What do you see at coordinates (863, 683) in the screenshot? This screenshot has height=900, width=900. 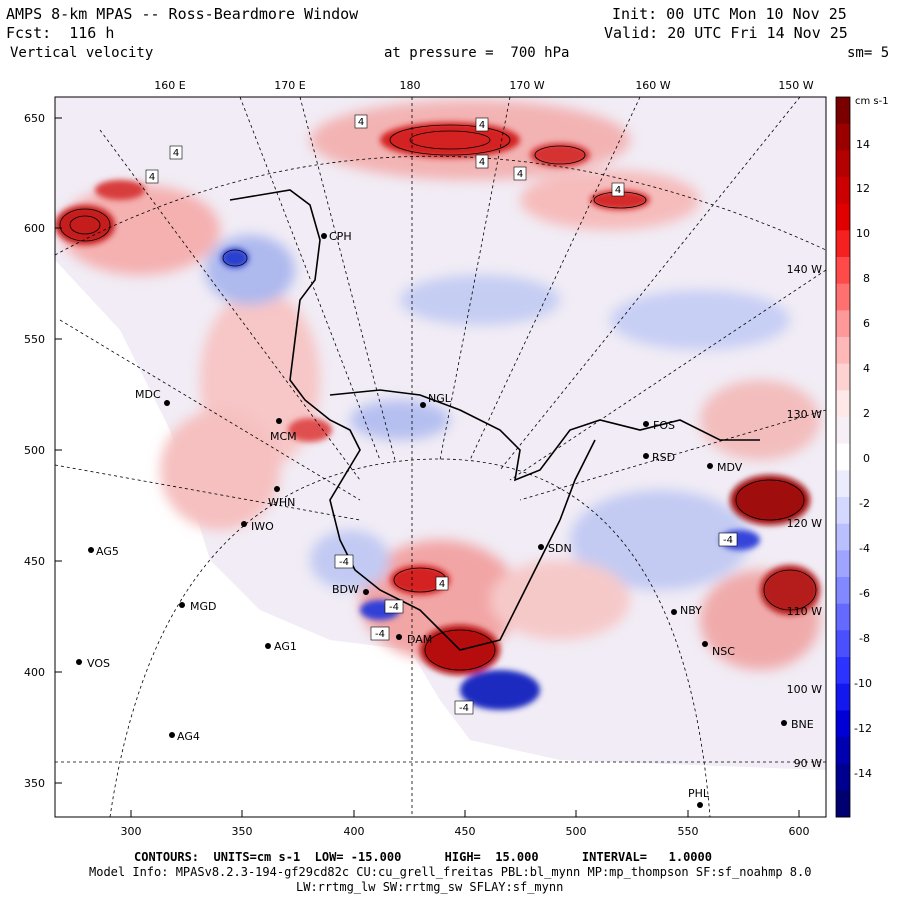 I see `colorbar-label: -10` at bounding box center [863, 683].